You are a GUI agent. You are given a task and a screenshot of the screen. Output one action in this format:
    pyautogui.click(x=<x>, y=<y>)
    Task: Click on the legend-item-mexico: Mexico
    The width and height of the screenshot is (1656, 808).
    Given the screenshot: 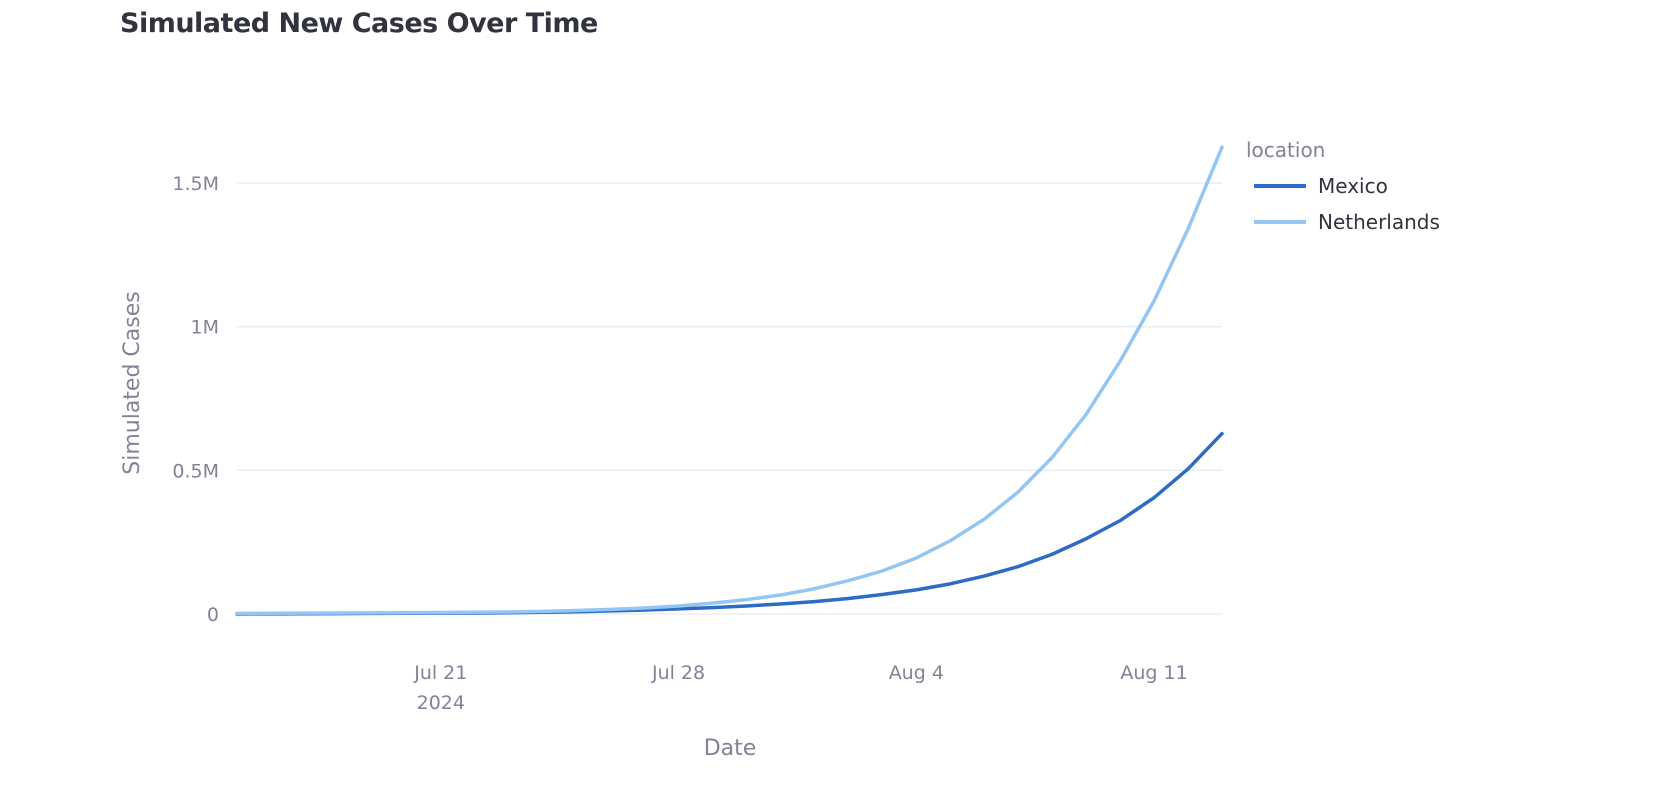 What is the action you would take?
    pyautogui.click(x=1321, y=186)
    